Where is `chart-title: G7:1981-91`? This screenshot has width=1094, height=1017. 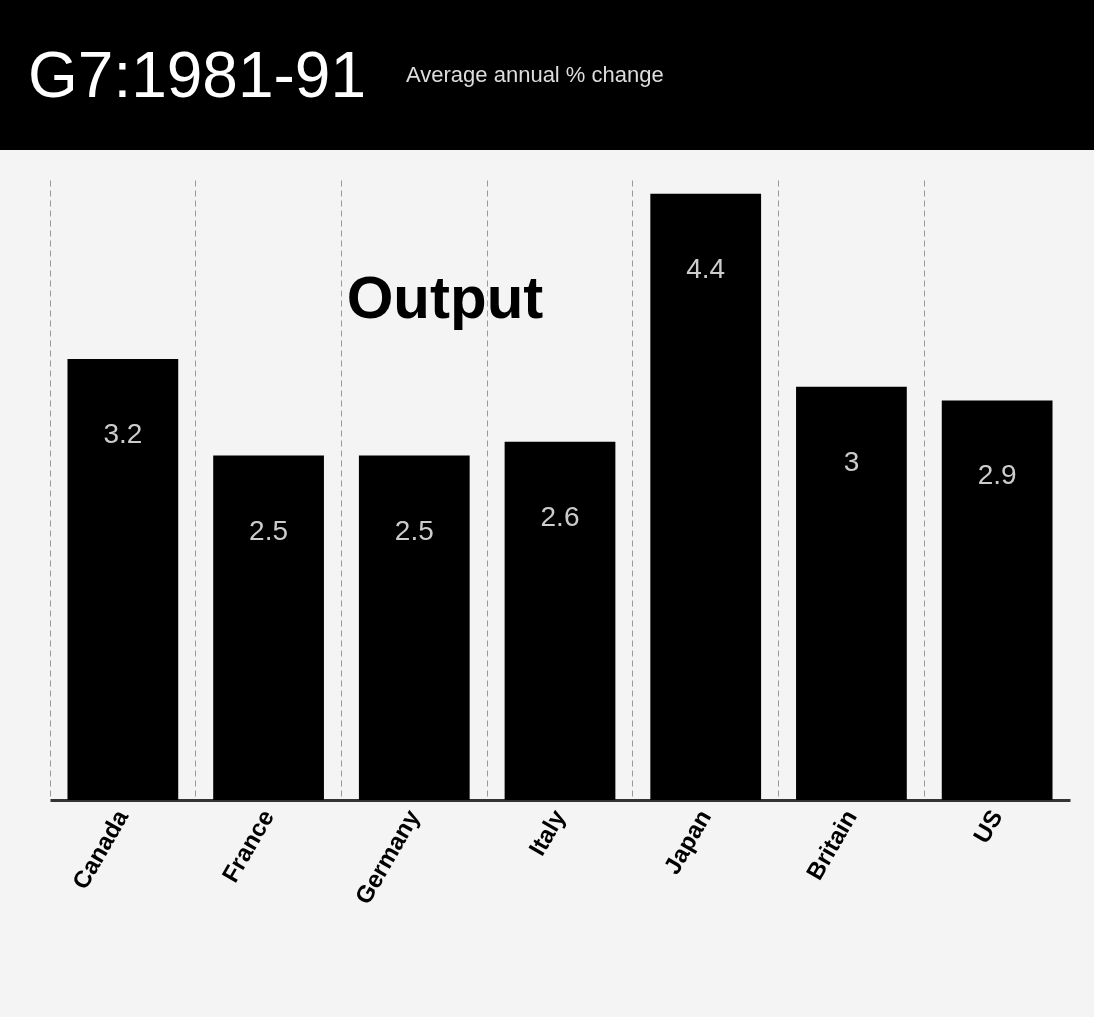
chart-title: G7:1981-91 is located at coordinates (197, 75).